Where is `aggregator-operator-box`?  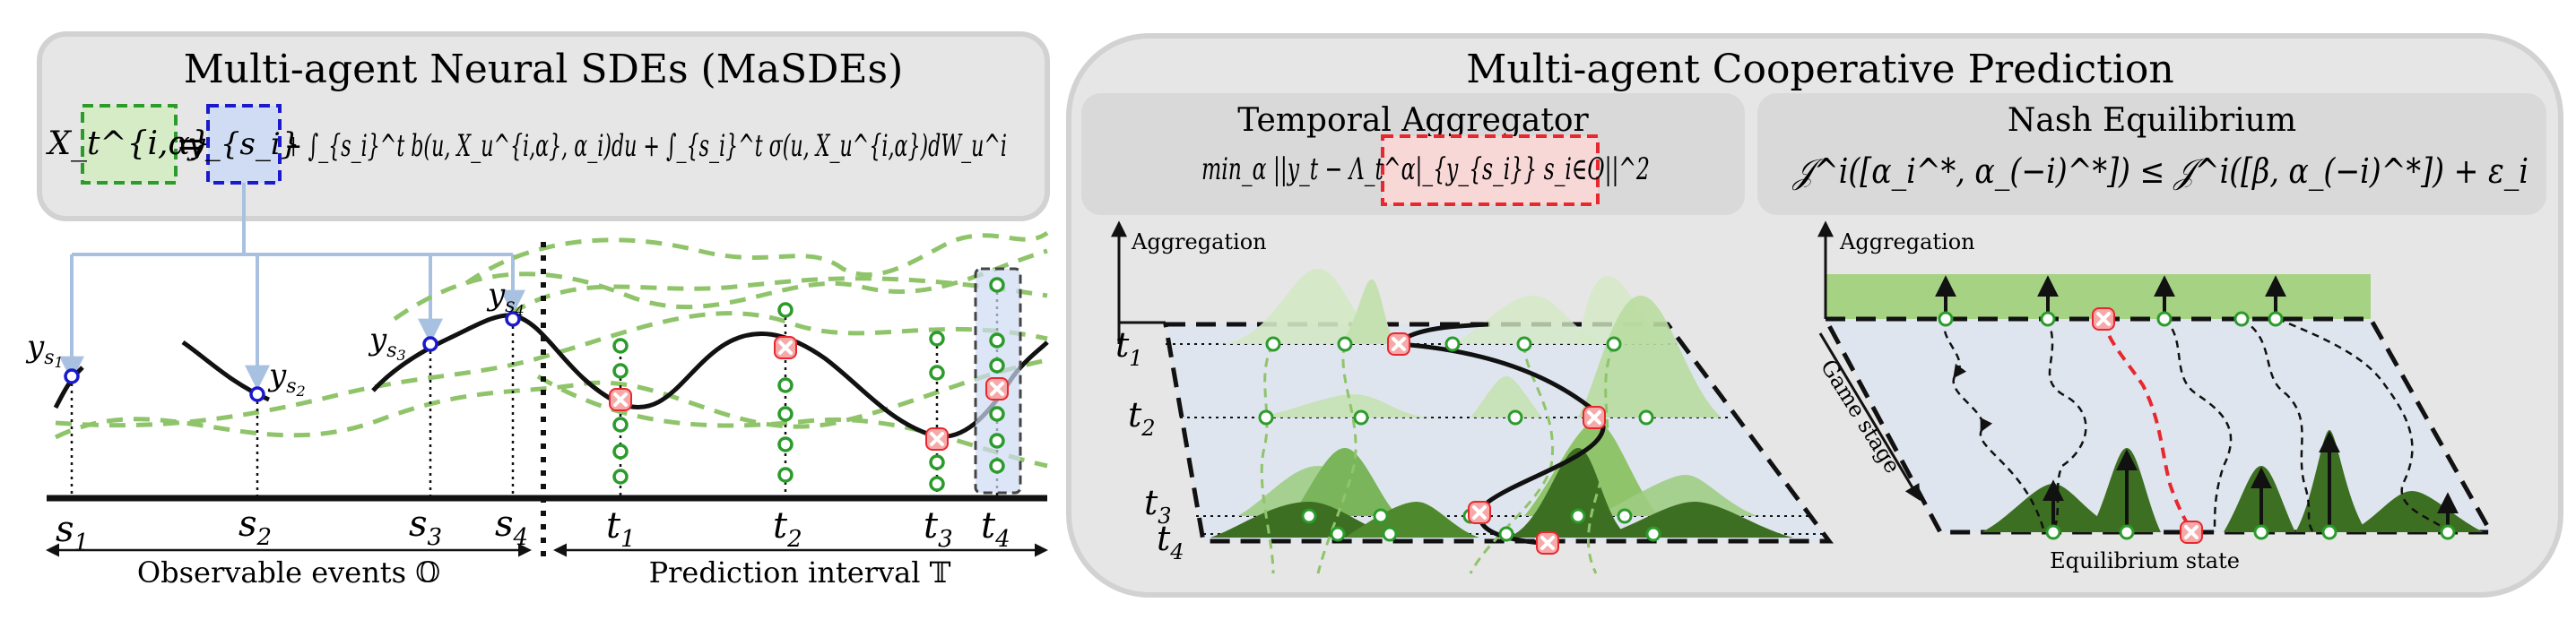 aggregator-operator-box is located at coordinates (1490, 170).